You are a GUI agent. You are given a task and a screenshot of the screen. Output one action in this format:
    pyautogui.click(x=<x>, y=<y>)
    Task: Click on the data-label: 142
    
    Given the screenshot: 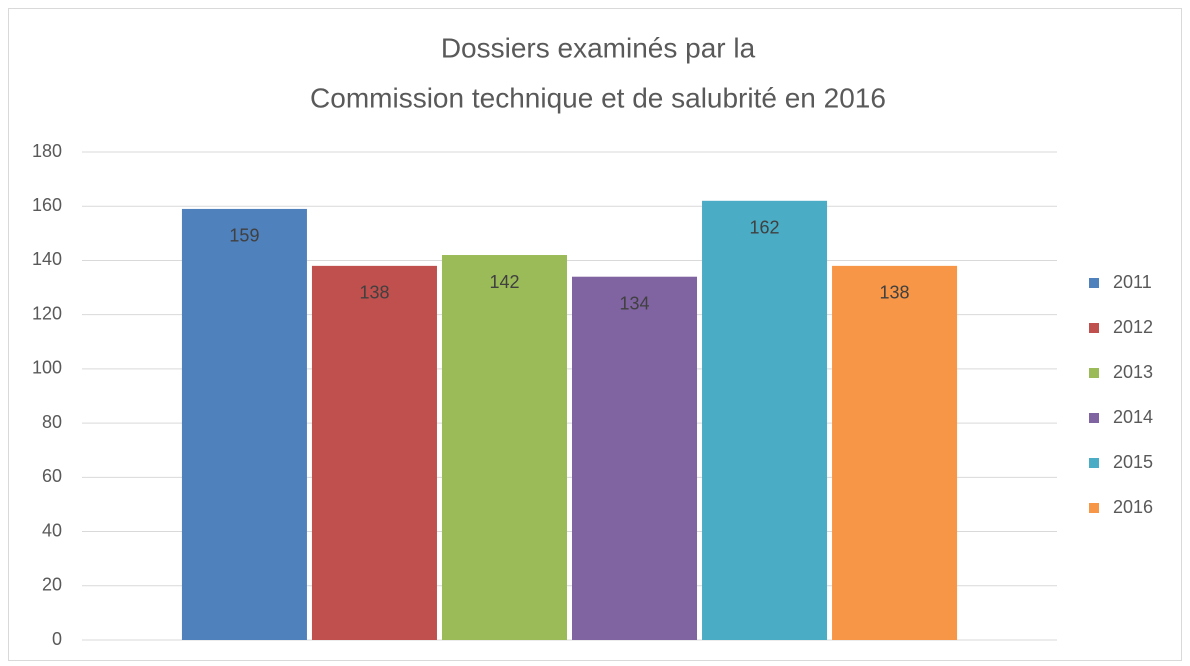 What is the action you would take?
    pyautogui.click(x=504, y=282)
    